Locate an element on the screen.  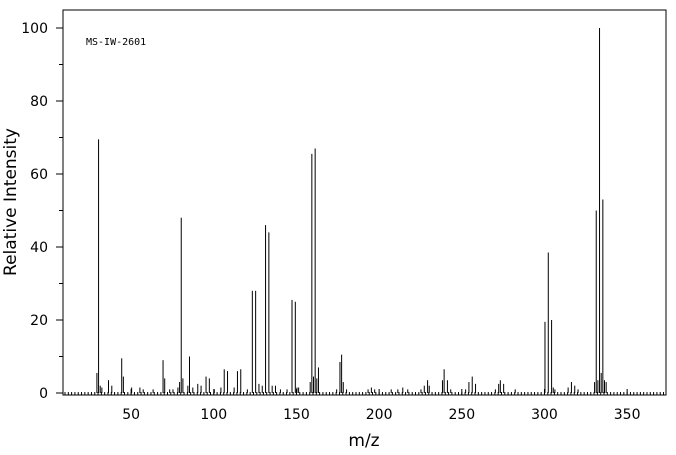
x-tick-label: 350 is located at coordinates (627, 415).